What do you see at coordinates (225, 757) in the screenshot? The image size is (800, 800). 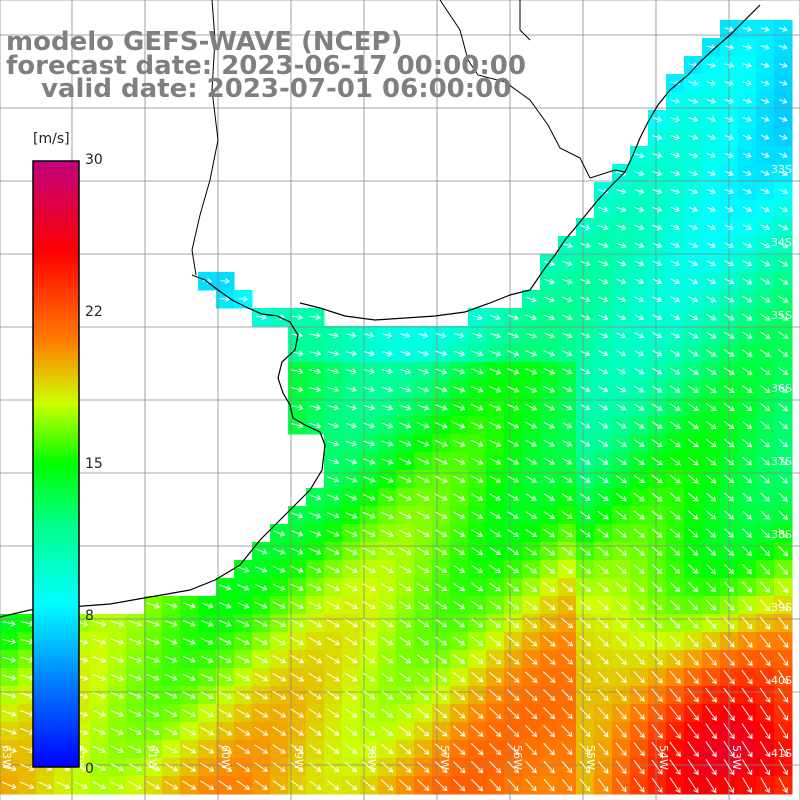 I see `lon-label: 60W` at bounding box center [225, 757].